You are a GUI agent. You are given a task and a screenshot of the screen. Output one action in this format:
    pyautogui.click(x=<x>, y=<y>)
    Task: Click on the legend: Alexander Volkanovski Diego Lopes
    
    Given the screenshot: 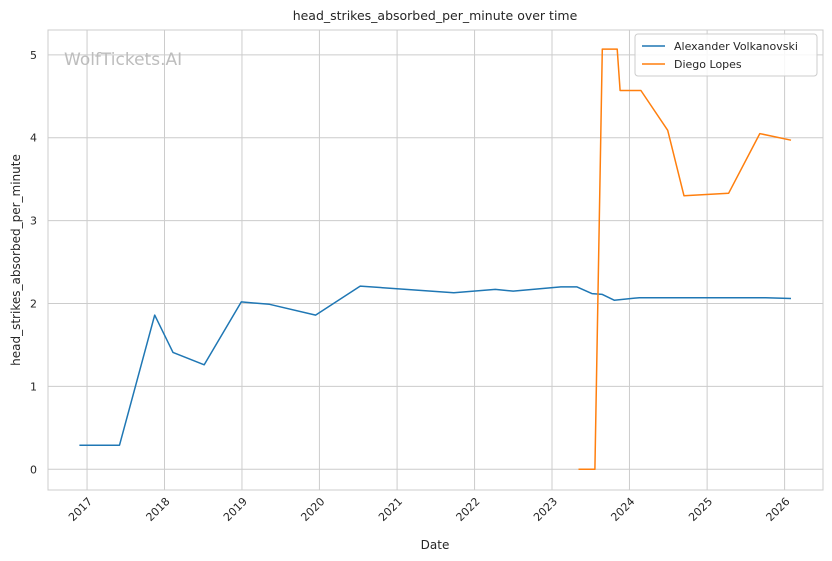 What is the action you would take?
    pyautogui.click(x=726, y=55)
    